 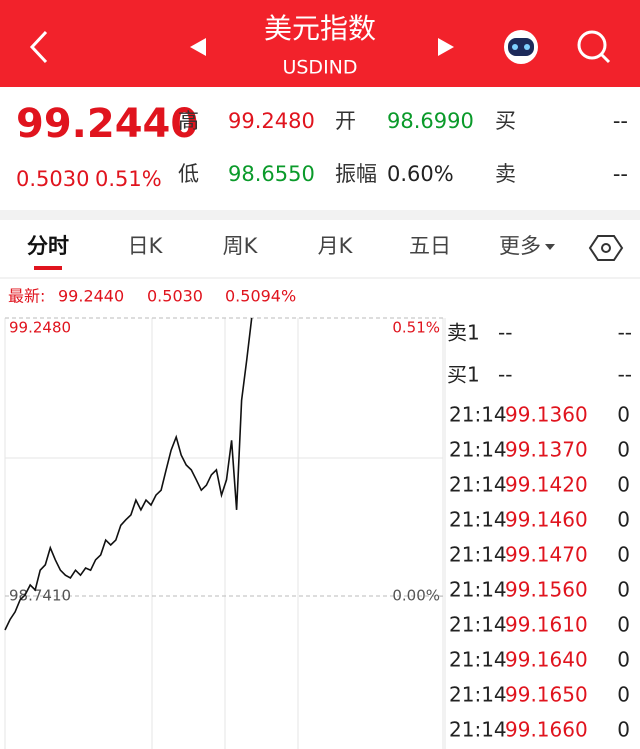 I want to click on book-label: 卖1, so click(x=463, y=333).